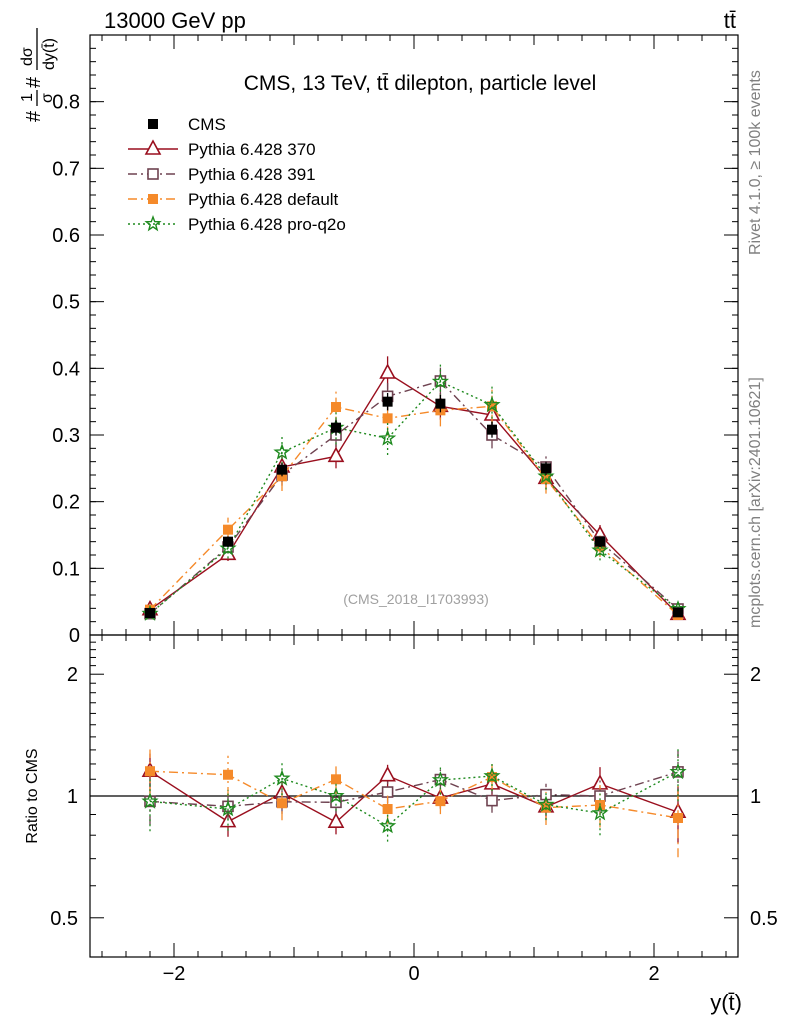 The width and height of the screenshot is (786, 1024). Describe the element at coordinates (64, 919) in the screenshot. I see `ratio-tick-label-left: 0.5` at that location.